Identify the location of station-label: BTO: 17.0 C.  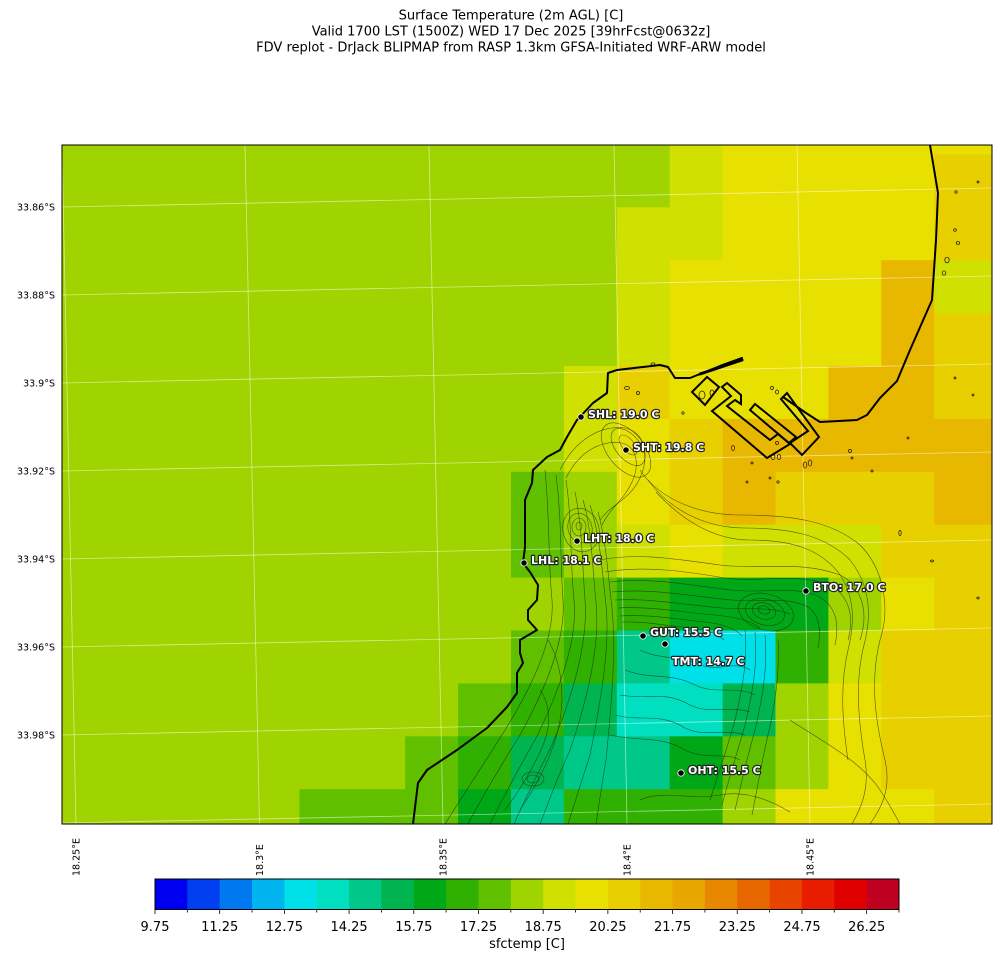
(849, 587).